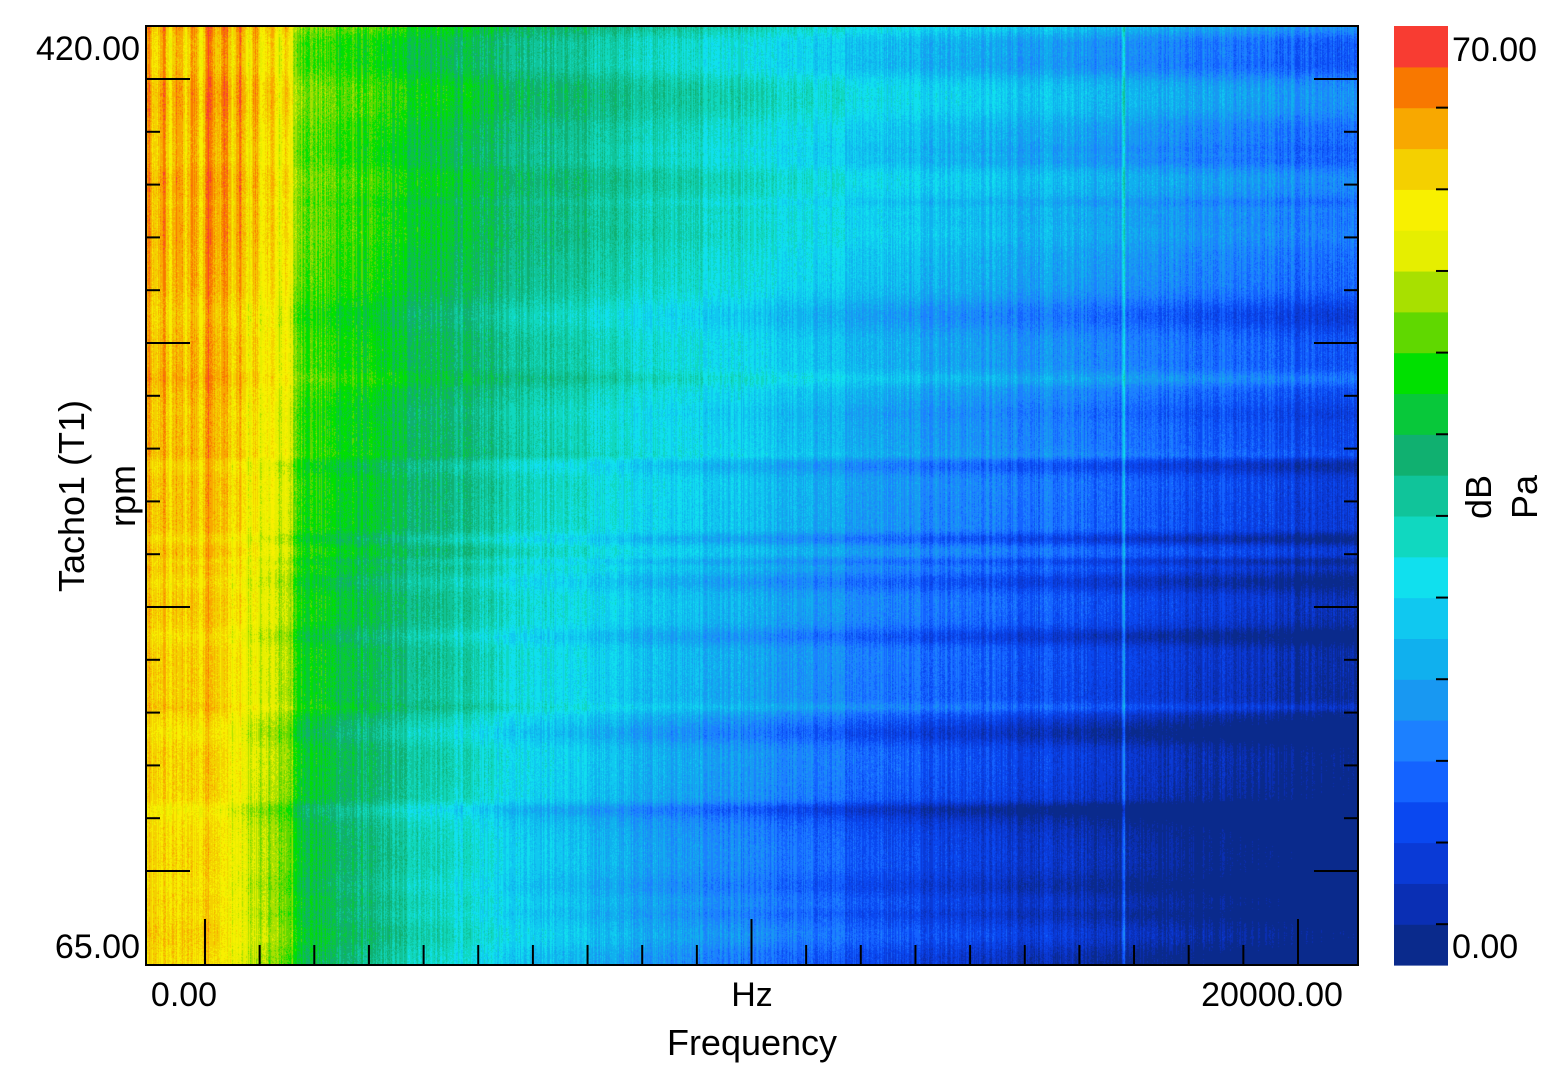 This screenshot has height=1075, width=1561. Describe the element at coordinates (122, 496) in the screenshot. I see `y-axis-unit: rpm` at that location.